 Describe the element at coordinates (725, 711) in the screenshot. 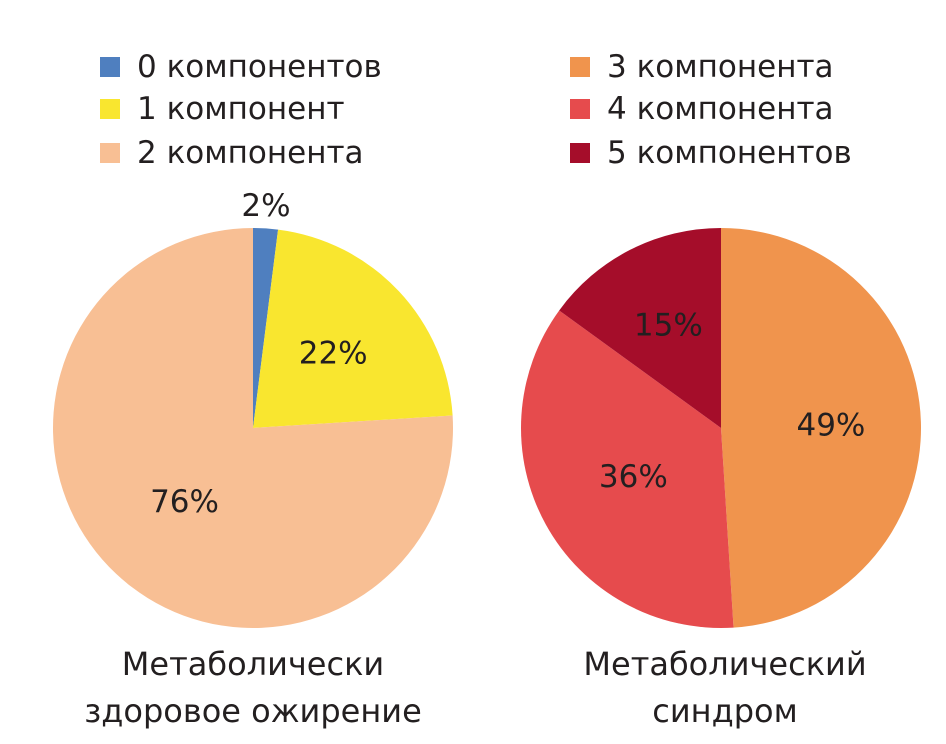

I see `title-line: синдром` at that location.